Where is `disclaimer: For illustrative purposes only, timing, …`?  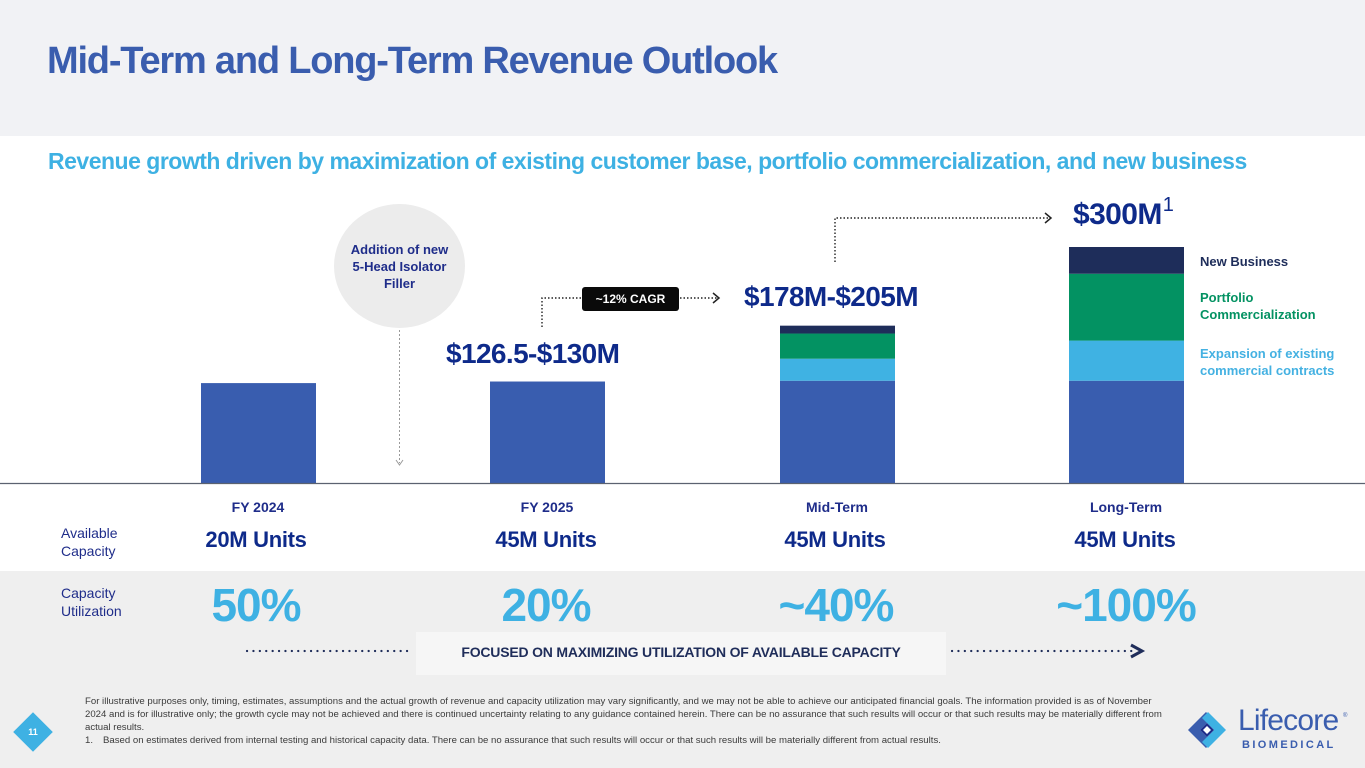
disclaimer: For illustrative purposes only, timing, … is located at coordinates (627, 721).